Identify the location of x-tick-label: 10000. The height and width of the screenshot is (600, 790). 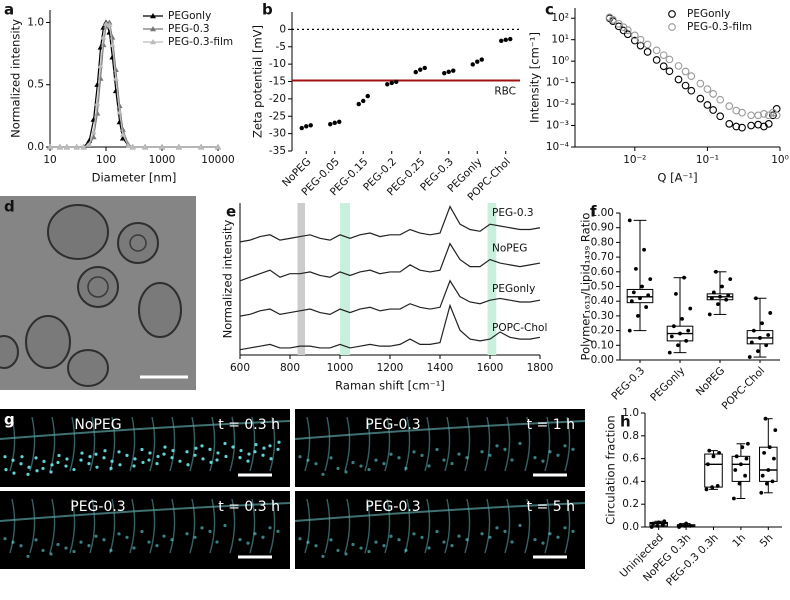
(217, 160).